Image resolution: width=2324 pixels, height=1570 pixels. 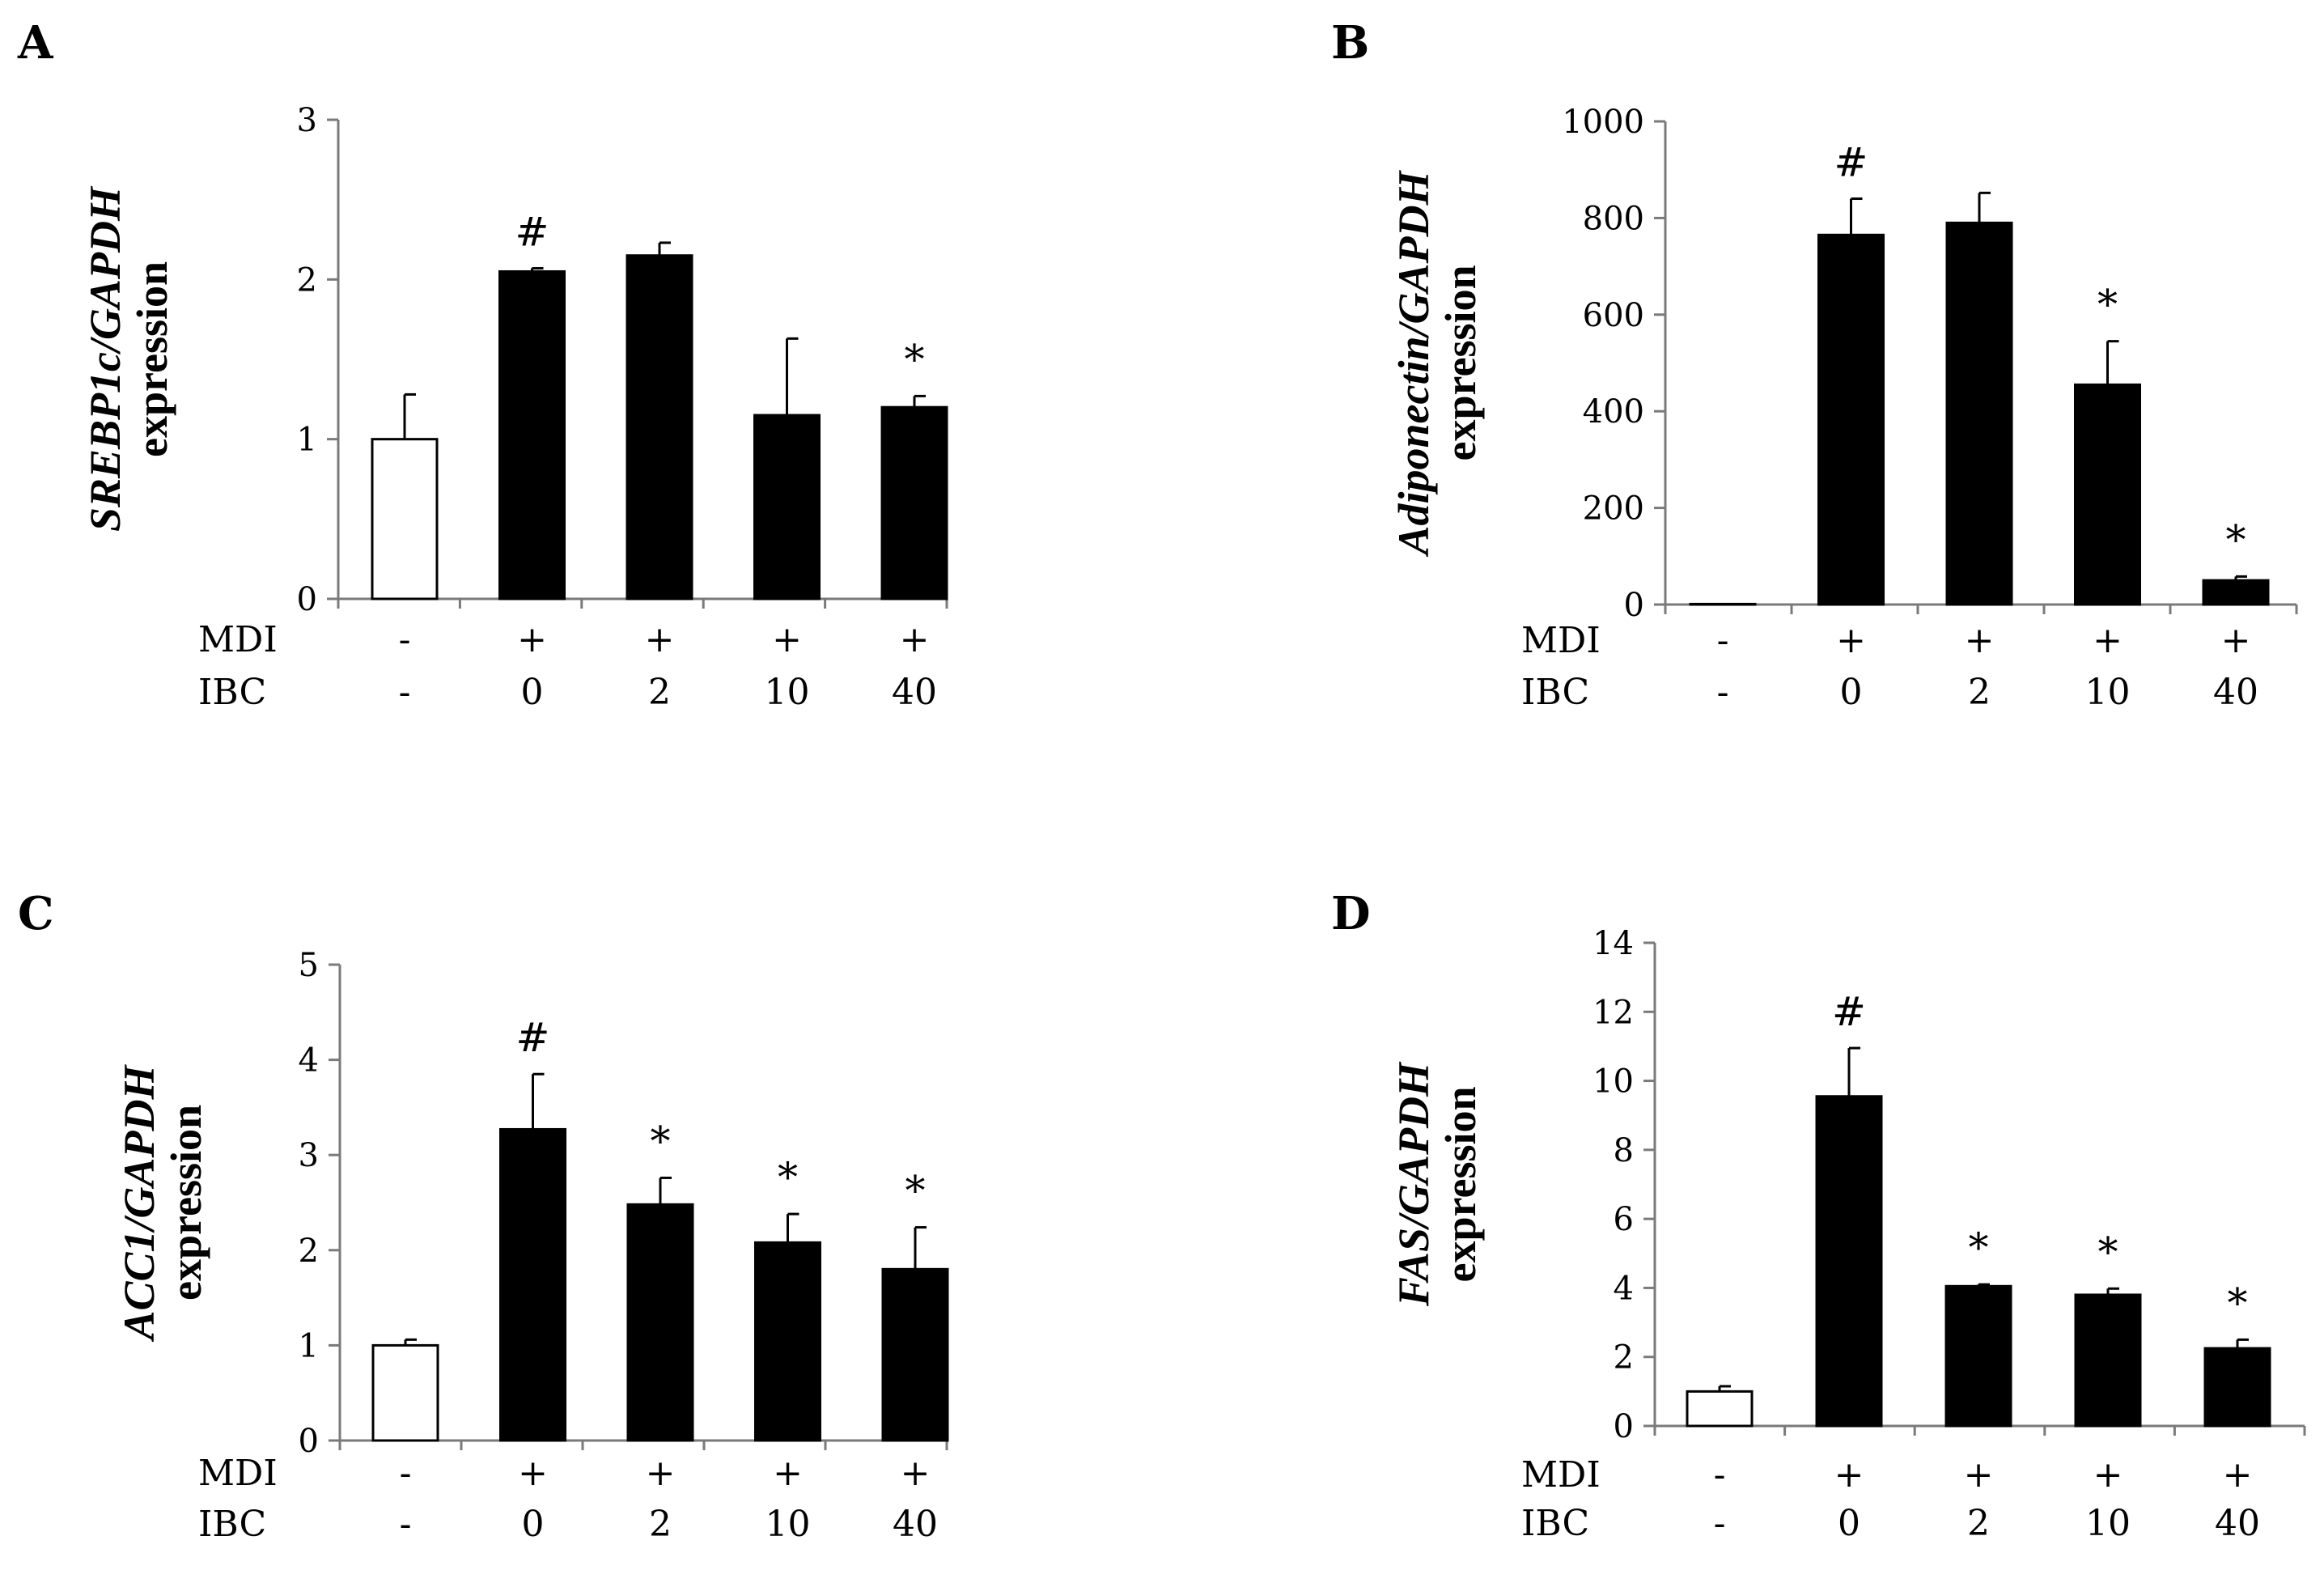 What do you see at coordinates (1614, 509) in the screenshot?
I see `y-tick-label: 200` at bounding box center [1614, 509].